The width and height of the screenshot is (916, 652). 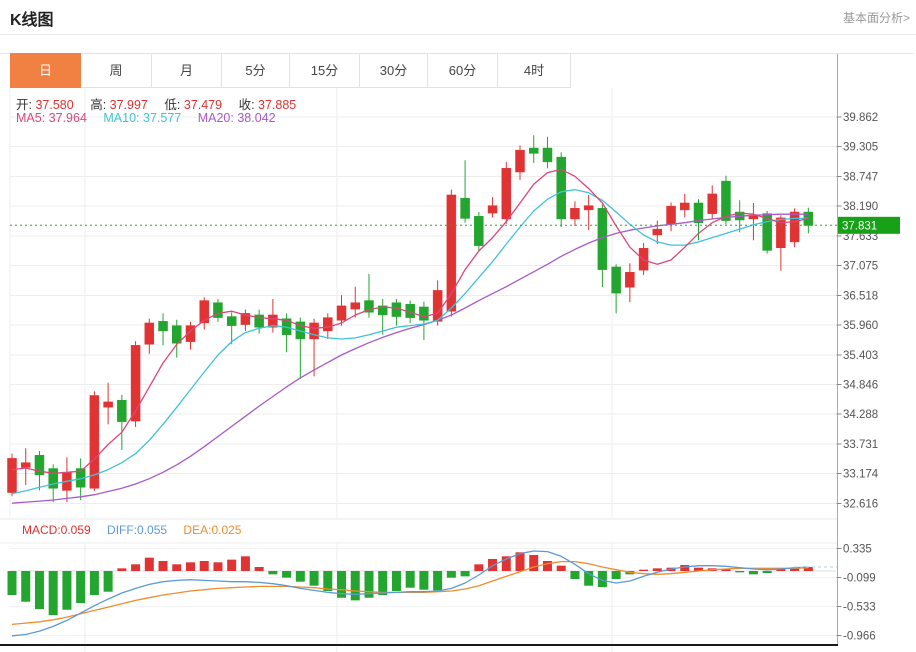 I want to click on macd-label: MACD:, so click(x=41, y=530).